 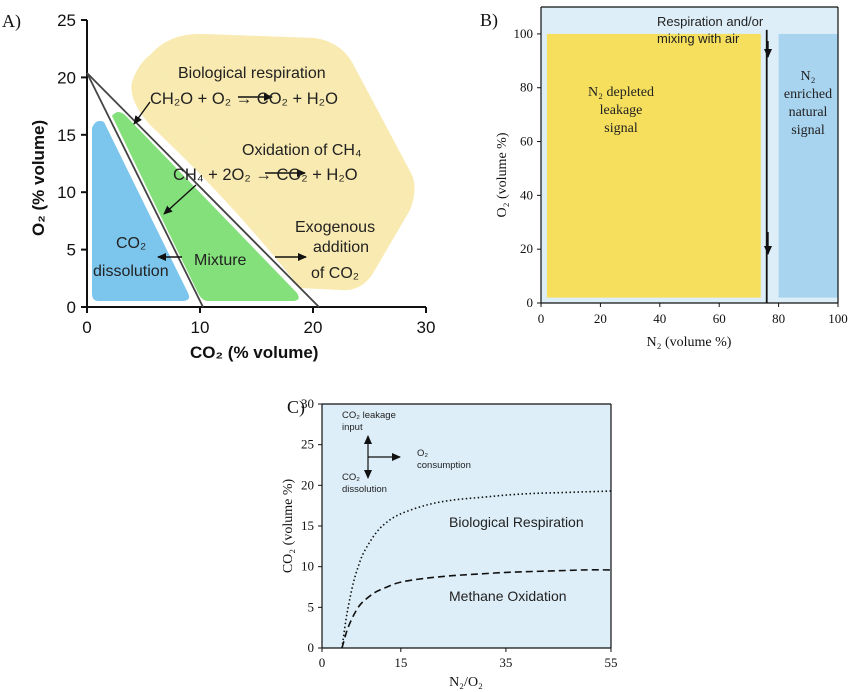 I want to click on b-xtick-label: 80, so click(x=778, y=318).